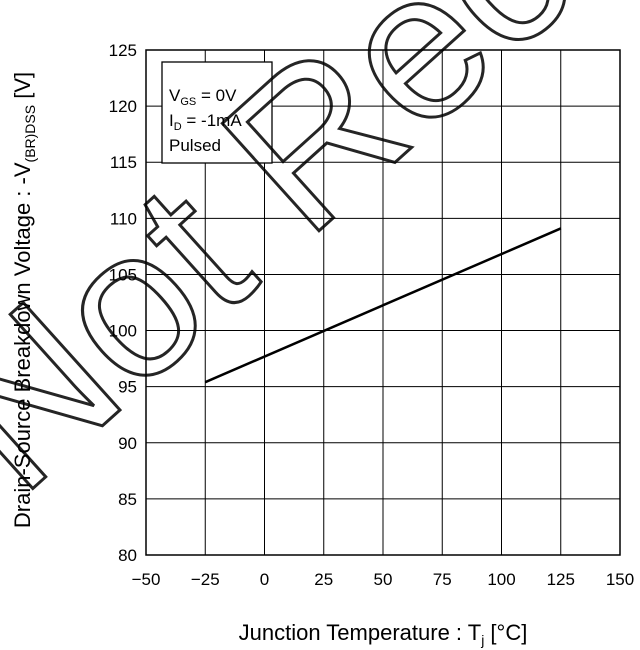 The width and height of the screenshot is (640, 650). I want to click on y-tick-label: 125, so click(123, 50).